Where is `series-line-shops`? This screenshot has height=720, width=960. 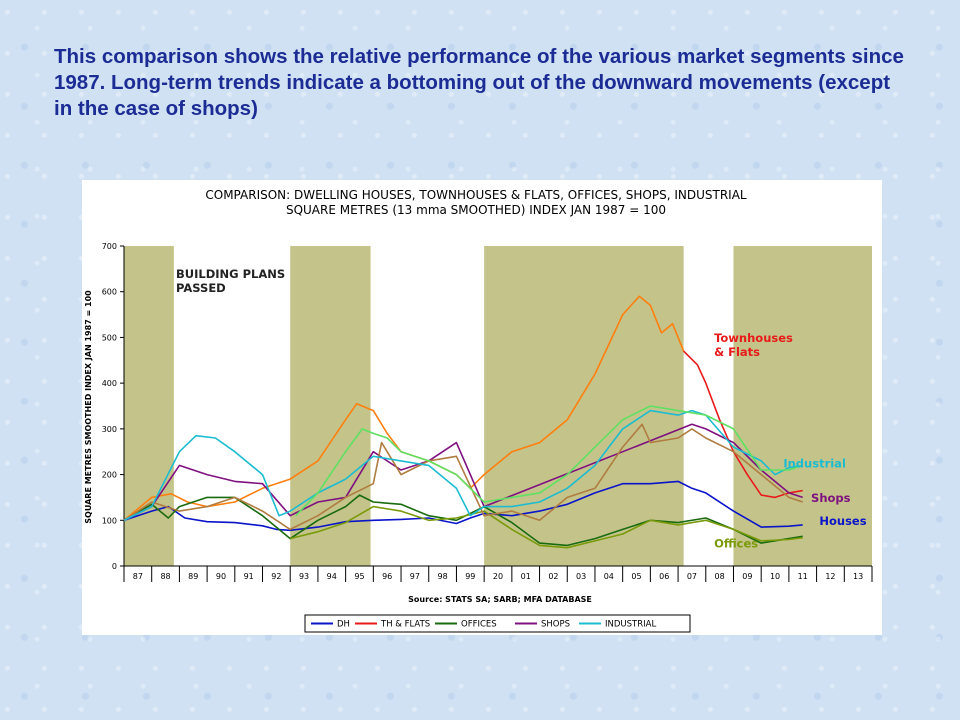
series-line-shops is located at coordinates (463, 472).